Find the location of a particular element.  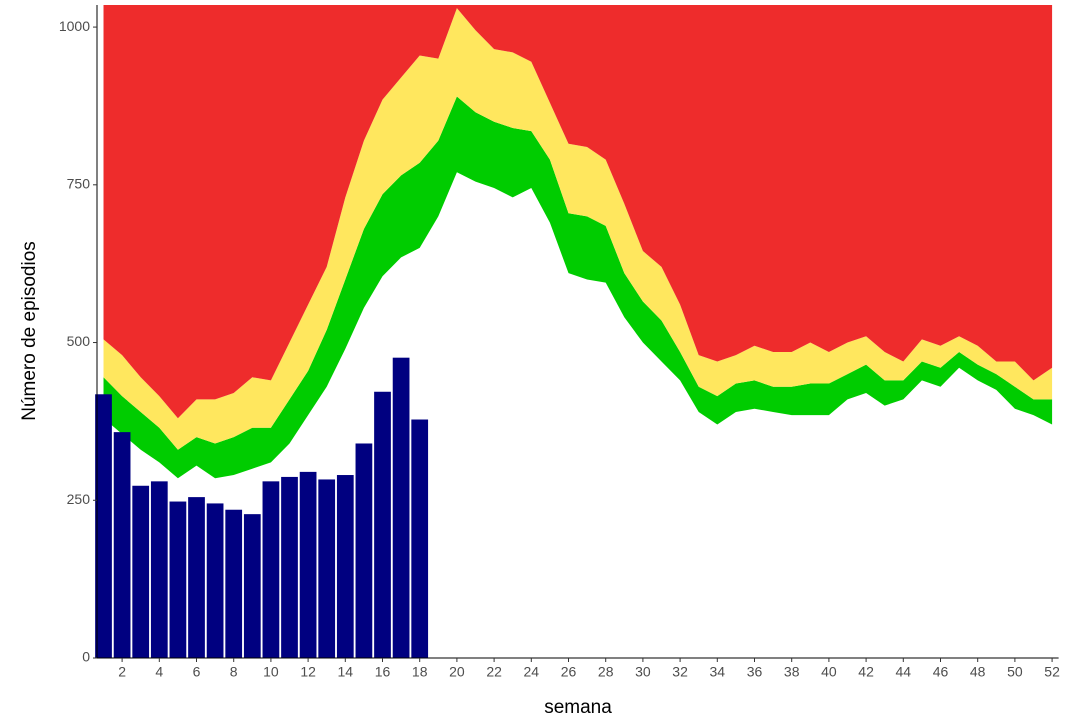

x-tick-label: 50 is located at coordinates (1015, 672).